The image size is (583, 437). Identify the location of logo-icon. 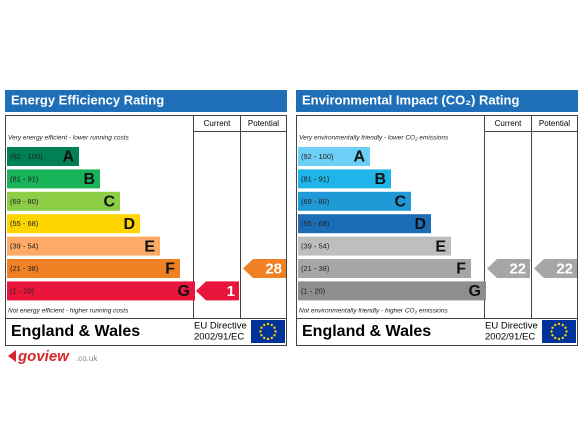
(12, 356).